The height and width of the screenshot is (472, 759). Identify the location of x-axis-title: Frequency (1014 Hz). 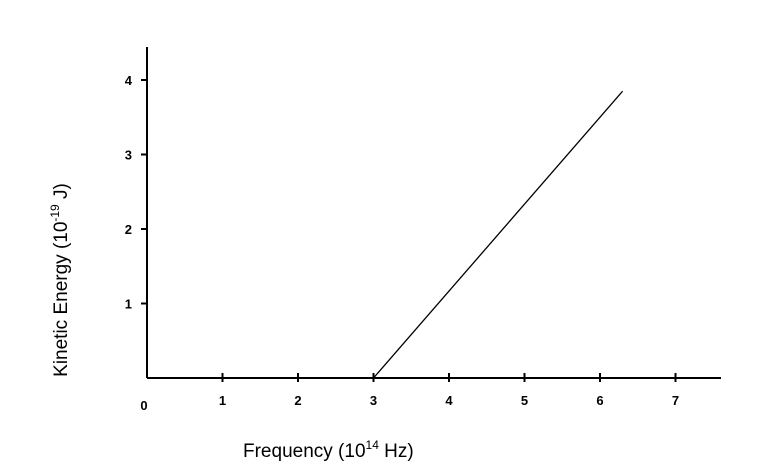
(328, 450).